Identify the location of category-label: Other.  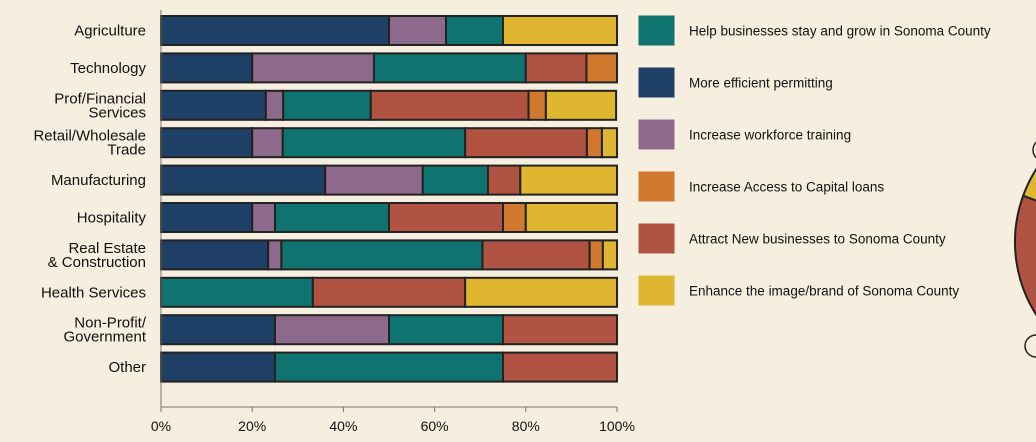
(127, 367).